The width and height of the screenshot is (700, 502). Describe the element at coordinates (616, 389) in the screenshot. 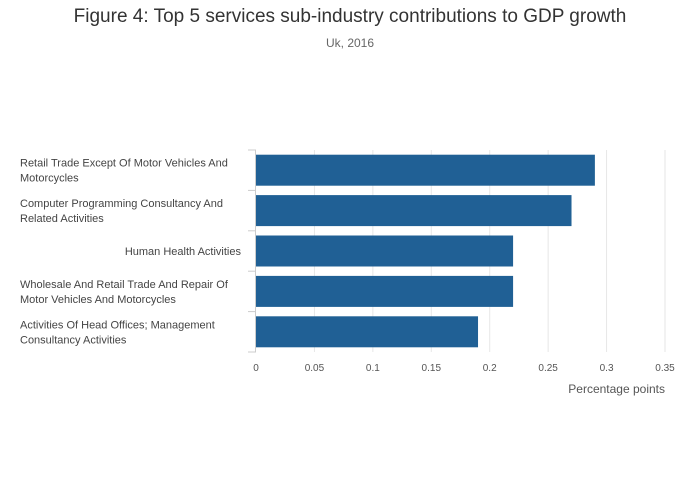

I see `x-axis-title: Percentage points` at that location.